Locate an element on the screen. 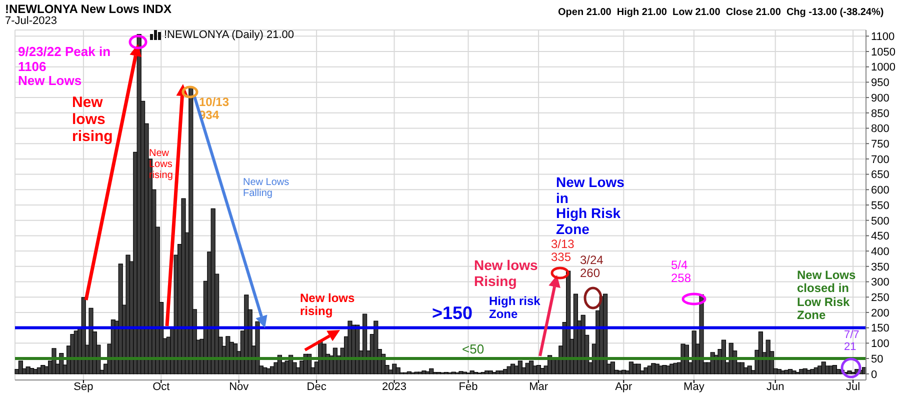  y-tick-label: 550 is located at coordinates (880, 206).